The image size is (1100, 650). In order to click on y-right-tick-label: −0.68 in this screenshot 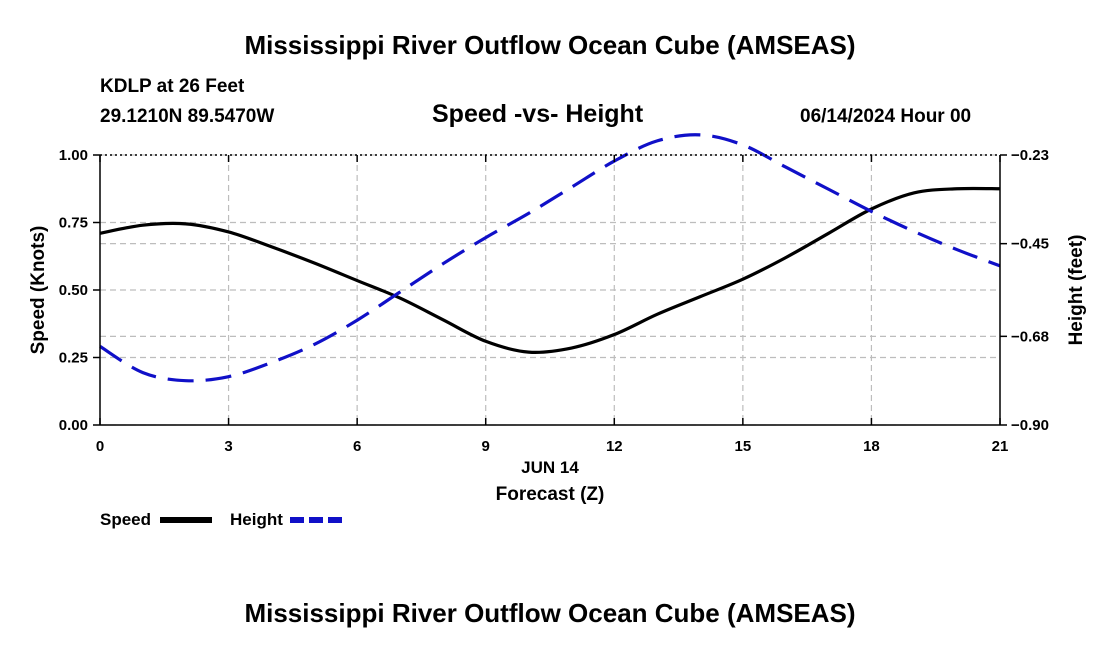, I will do `click(1030, 336)`.